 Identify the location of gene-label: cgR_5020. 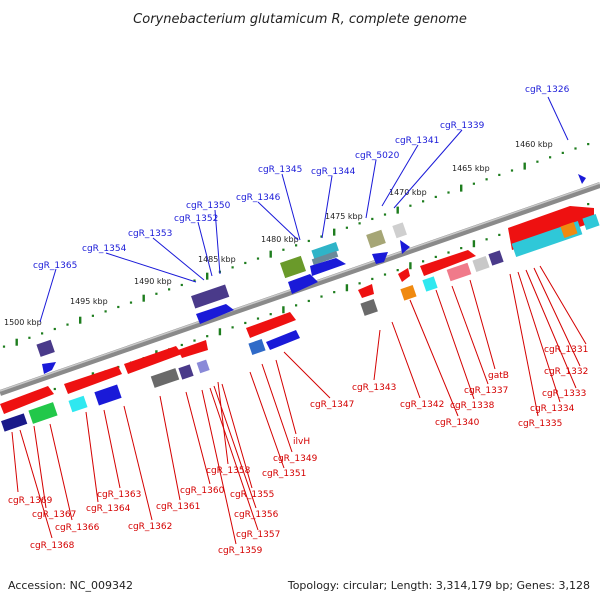
(377, 156).